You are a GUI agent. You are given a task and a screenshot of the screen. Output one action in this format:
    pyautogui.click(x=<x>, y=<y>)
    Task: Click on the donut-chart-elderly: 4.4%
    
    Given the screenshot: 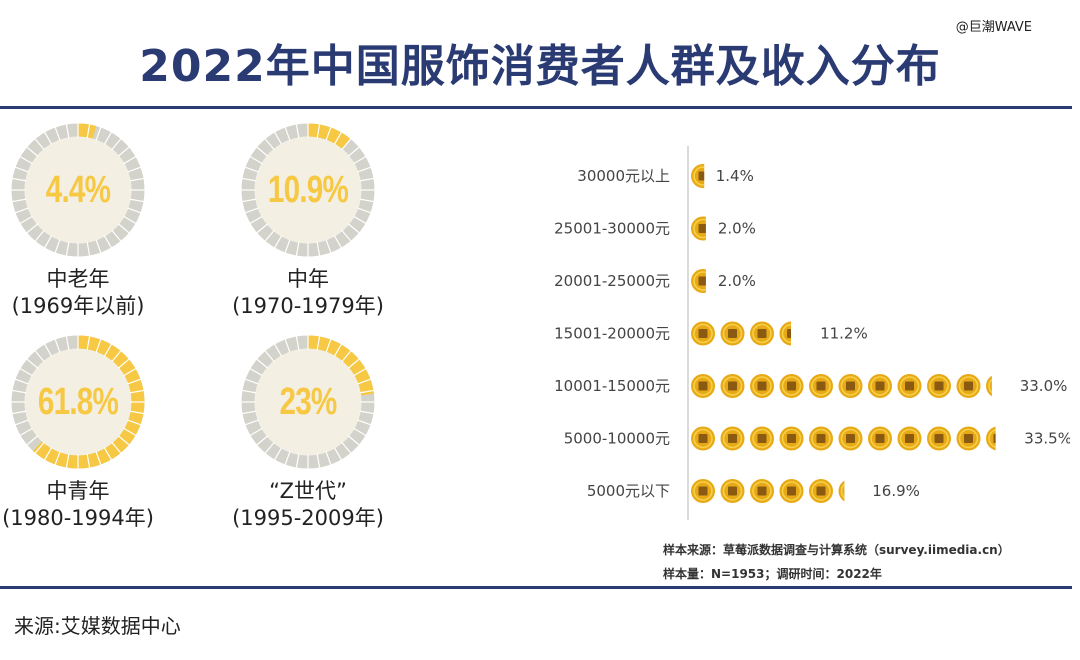 What is the action you would take?
    pyautogui.click(x=78, y=190)
    